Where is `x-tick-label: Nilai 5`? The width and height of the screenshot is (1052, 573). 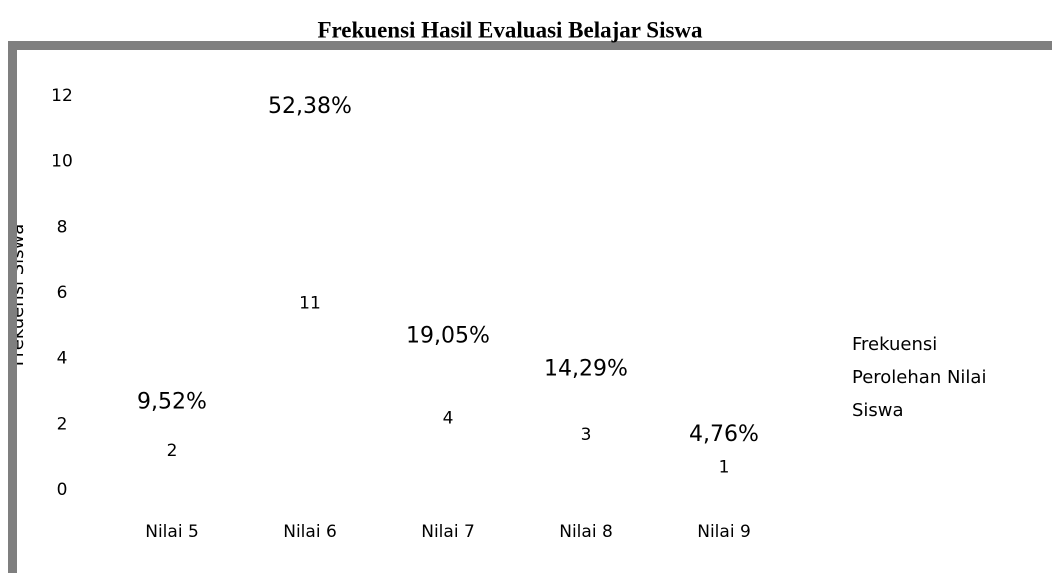
x-tick-label: Nilai 5 is located at coordinates (172, 532).